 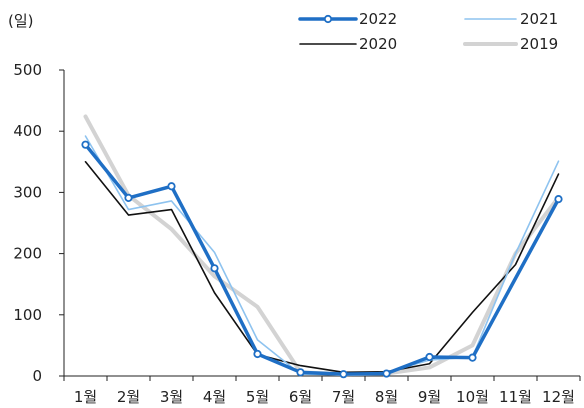 What do you see at coordinates (21, 21) in the screenshot?
I see `y-axis-unit-label: (일)` at bounding box center [21, 21].